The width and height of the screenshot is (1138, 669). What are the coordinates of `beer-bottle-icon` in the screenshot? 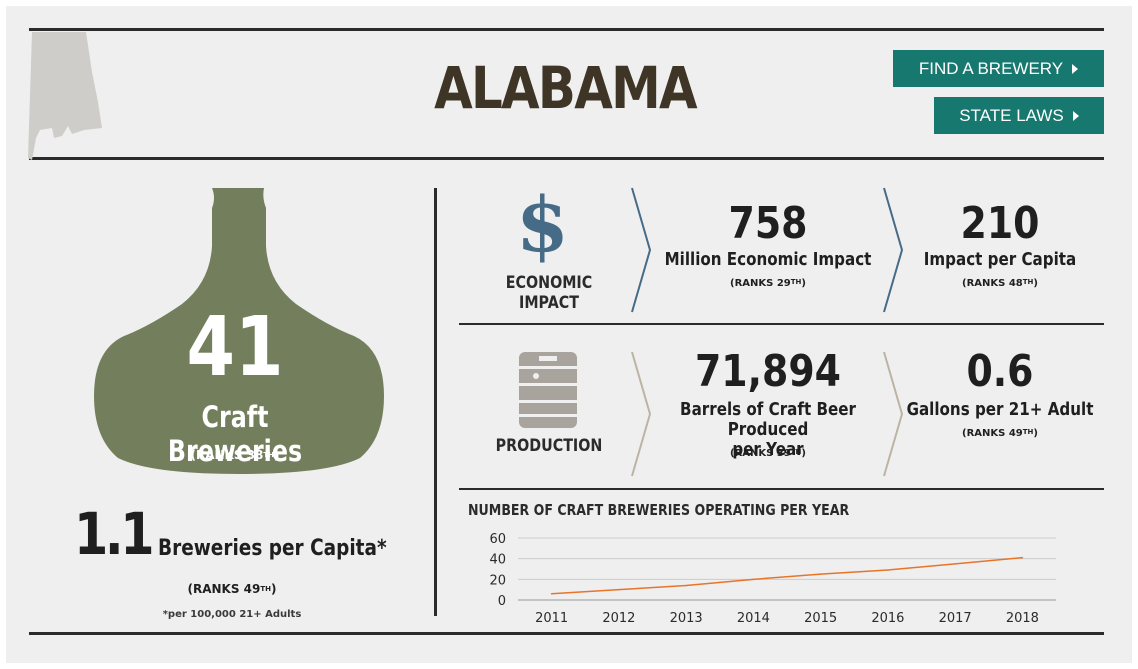 It's located at (239, 331).